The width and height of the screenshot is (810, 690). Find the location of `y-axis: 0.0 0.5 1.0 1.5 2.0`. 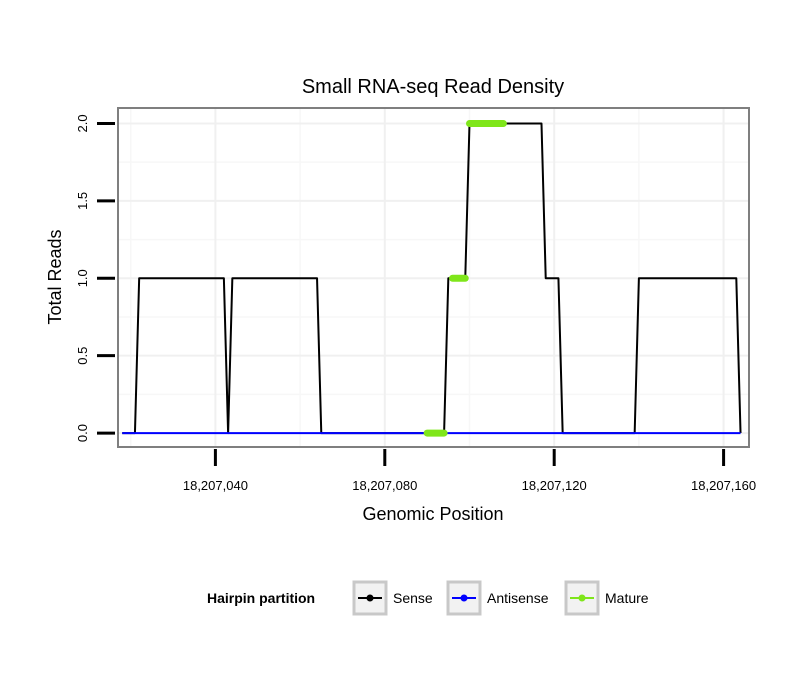

y-axis: 0.0 0.5 1.0 1.5 2.0 is located at coordinates (95, 278).